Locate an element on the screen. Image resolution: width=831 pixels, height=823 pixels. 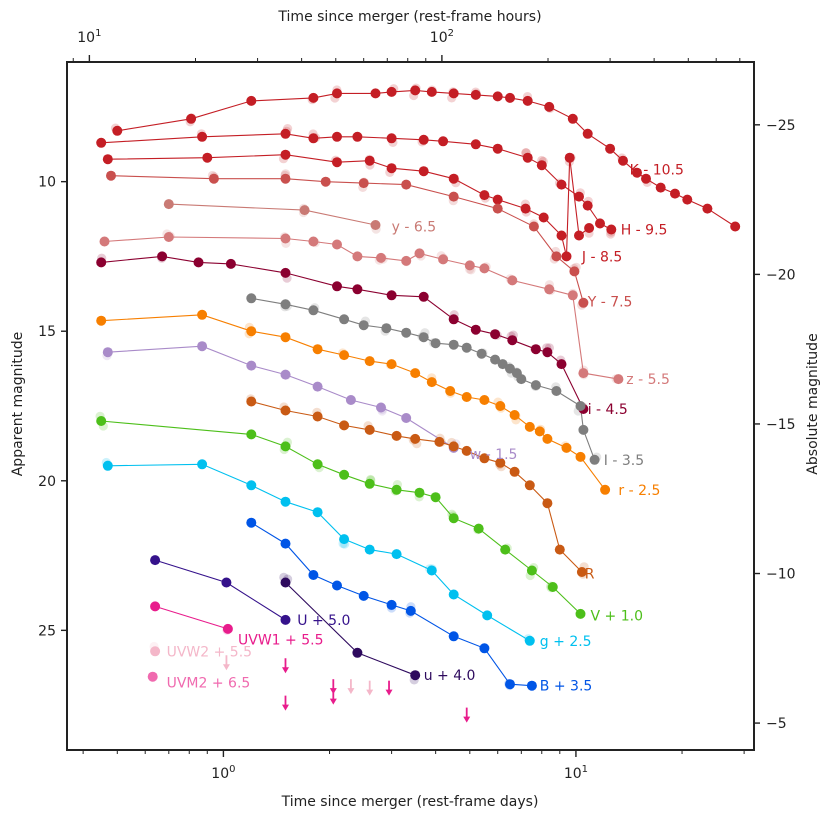
y2-tick-label: −10 is located at coordinates (781, 575).